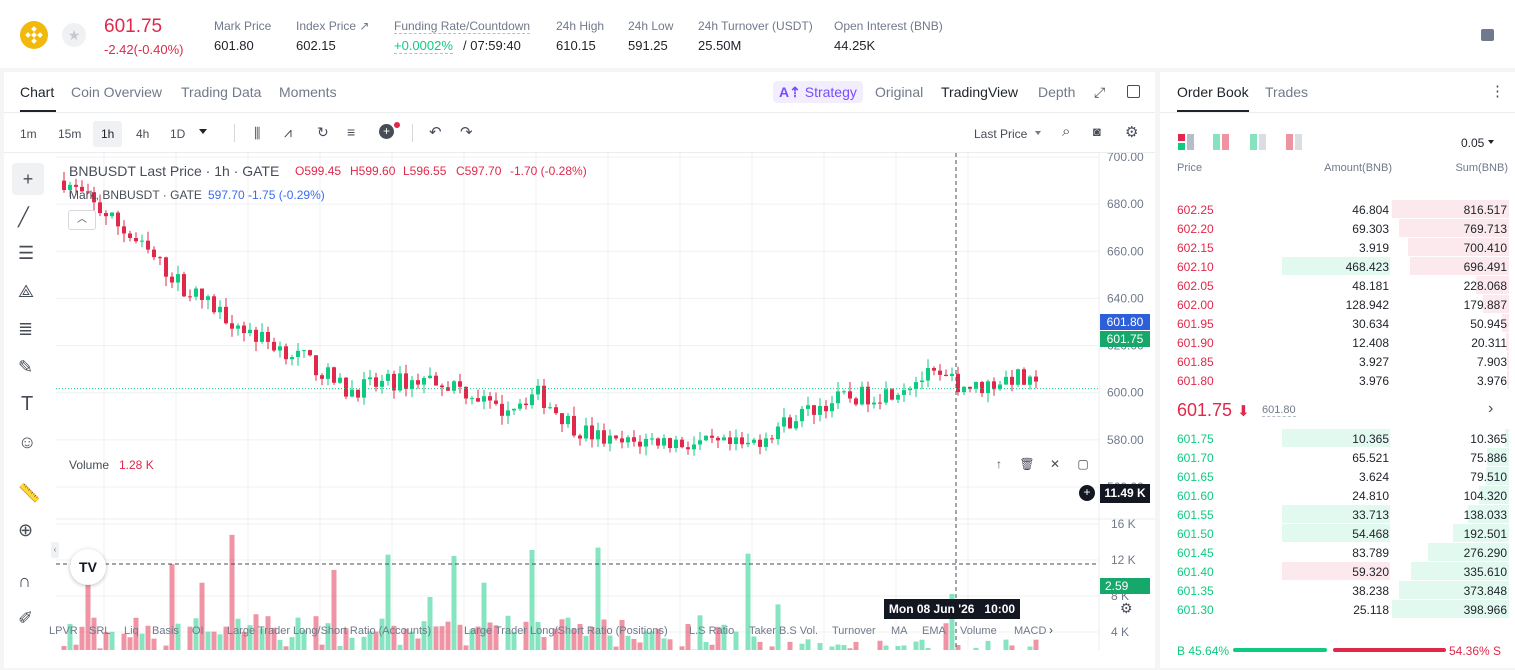 Image resolution: width=1515 pixels, height=670 pixels. I want to click on view-bids-icon, so click(1258, 142).